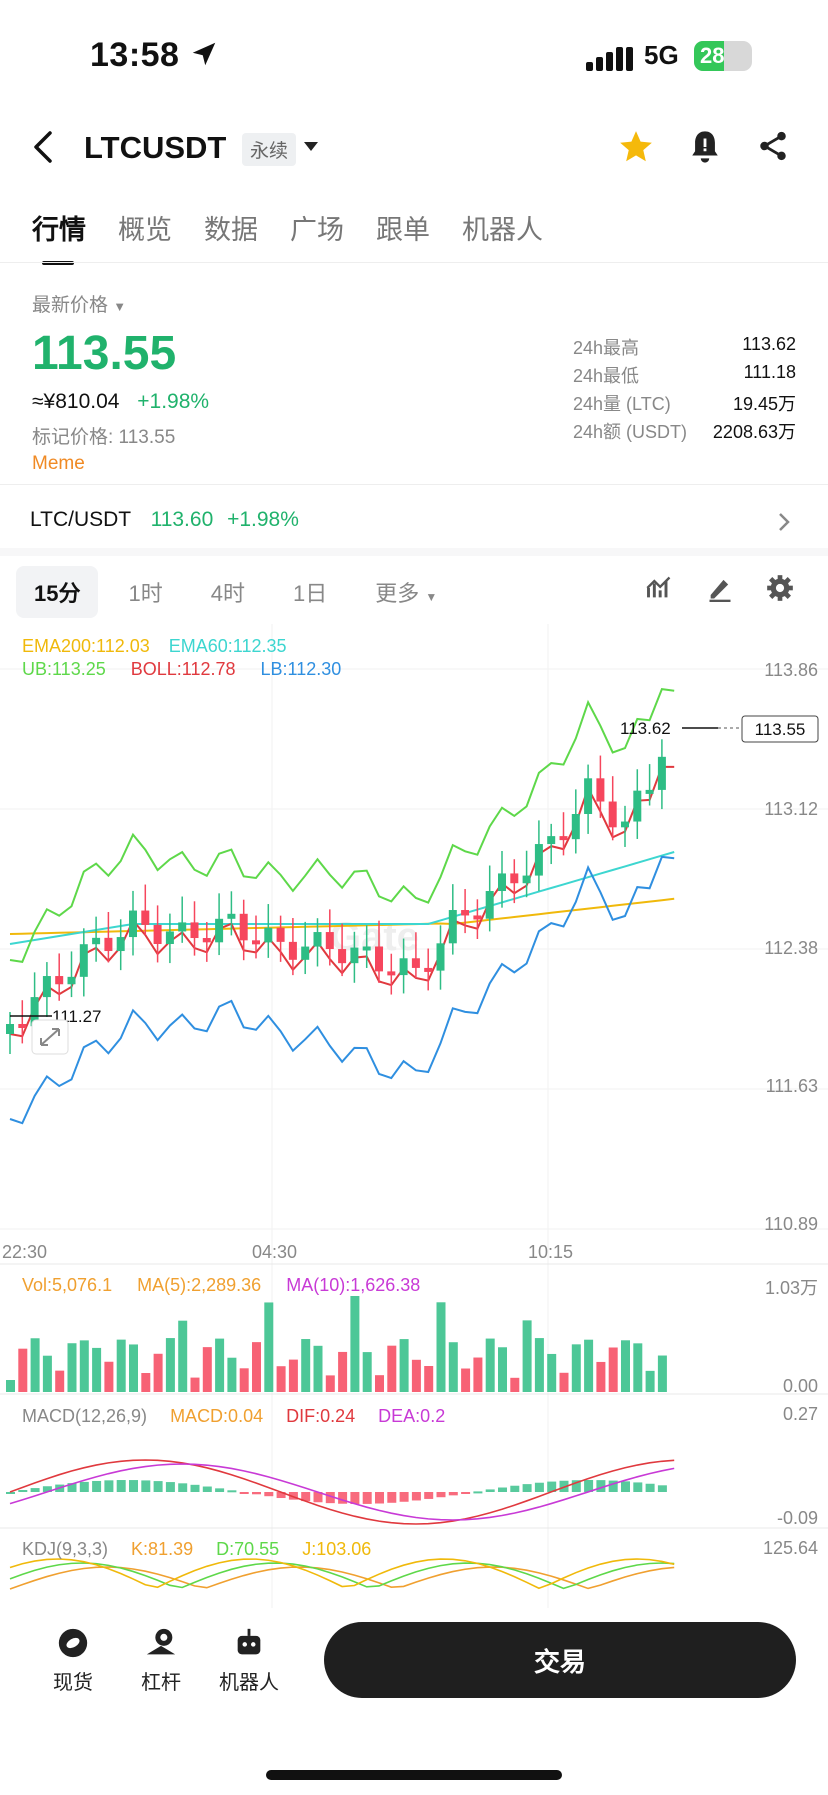  What do you see at coordinates (754, 432) in the screenshot?
I see `stat-value-turnover: 2208.63万` at bounding box center [754, 432].